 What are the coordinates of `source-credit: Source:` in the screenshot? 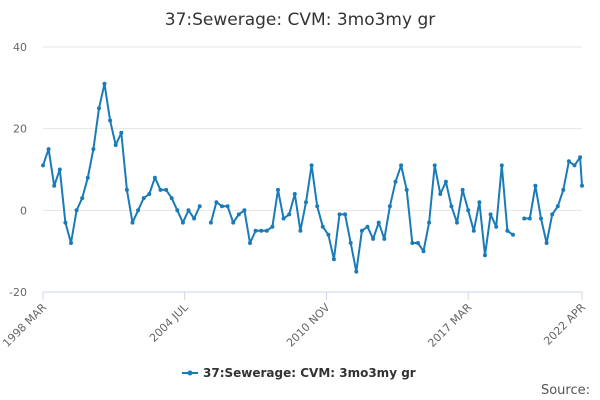 It's located at (565, 390).